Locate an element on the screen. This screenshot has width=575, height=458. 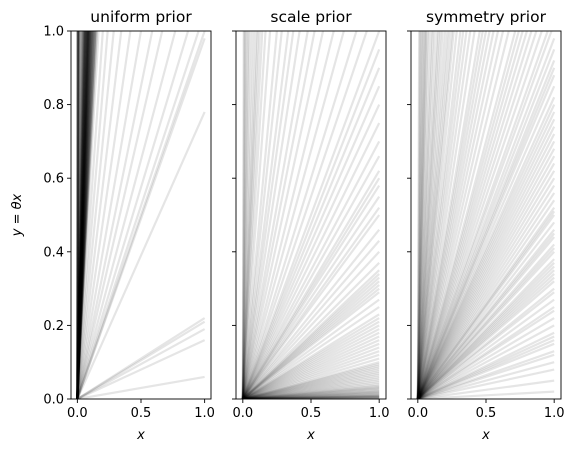
y-tick-label: 0.2 is located at coordinates (53, 326).